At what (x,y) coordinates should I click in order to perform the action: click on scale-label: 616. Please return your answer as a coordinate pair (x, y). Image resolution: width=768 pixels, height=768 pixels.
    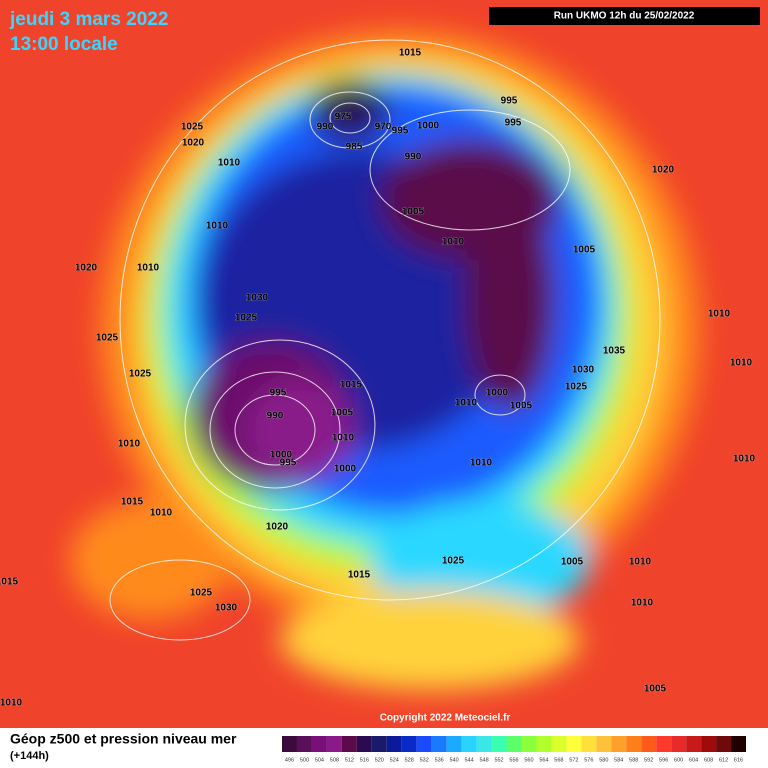
    Looking at the image, I should click on (738, 760).